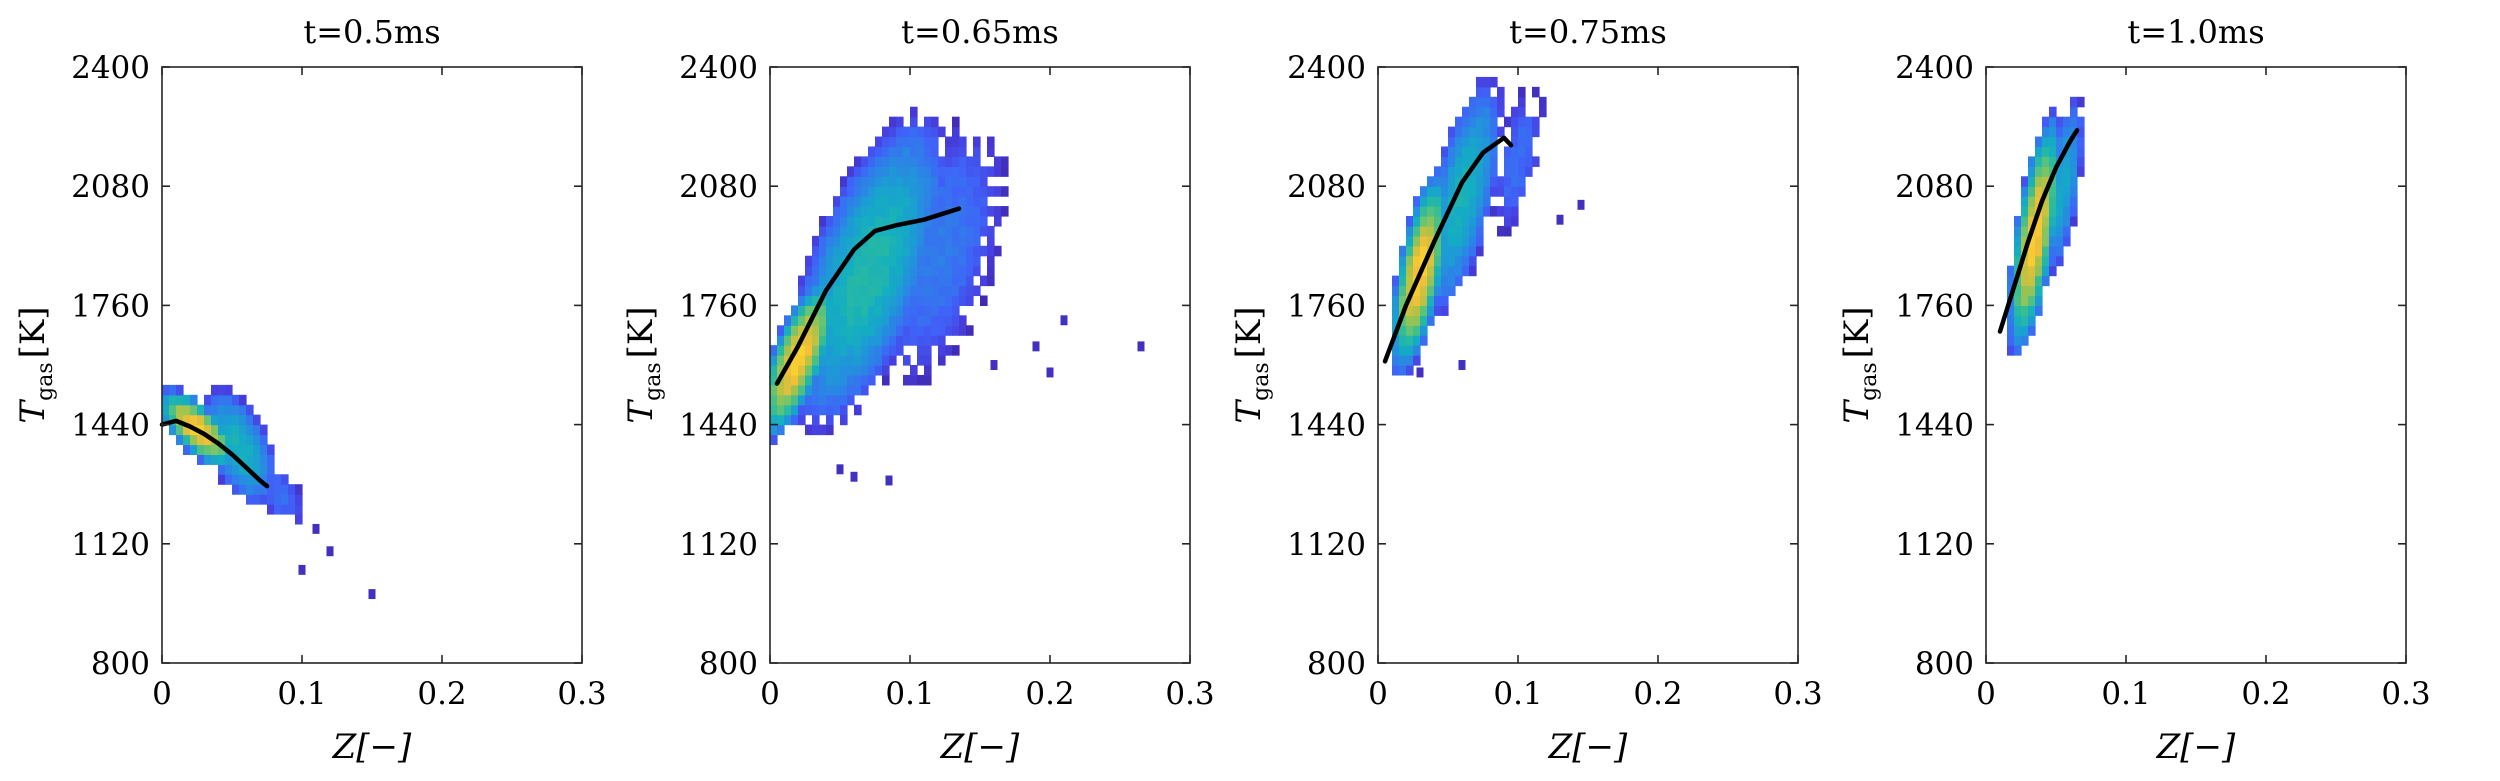 The height and width of the screenshot is (781, 2500). What do you see at coordinates (371, 32) in the screenshot?
I see `panel-title: t=0.5ms` at bounding box center [371, 32].